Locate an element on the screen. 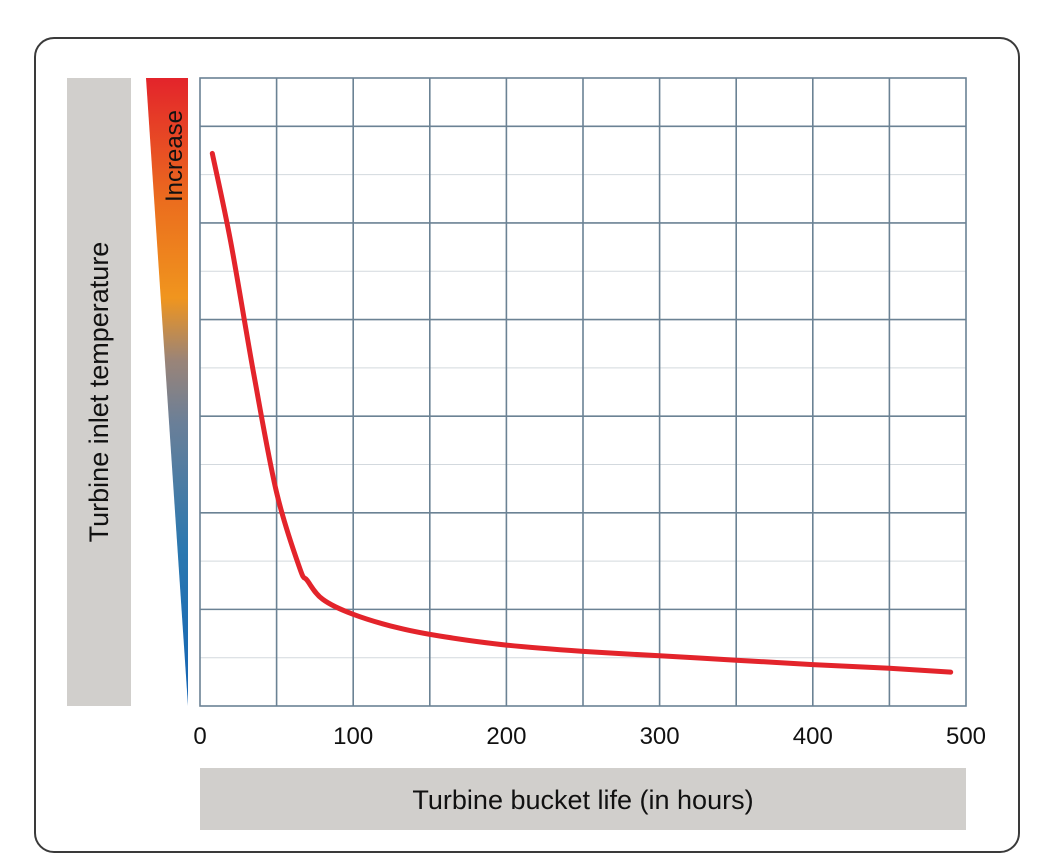 Image resolution: width=1055 pixels, height=868 pixels. x-tick-labels: 0 100 200 300 400 500 is located at coordinates (589, 736).